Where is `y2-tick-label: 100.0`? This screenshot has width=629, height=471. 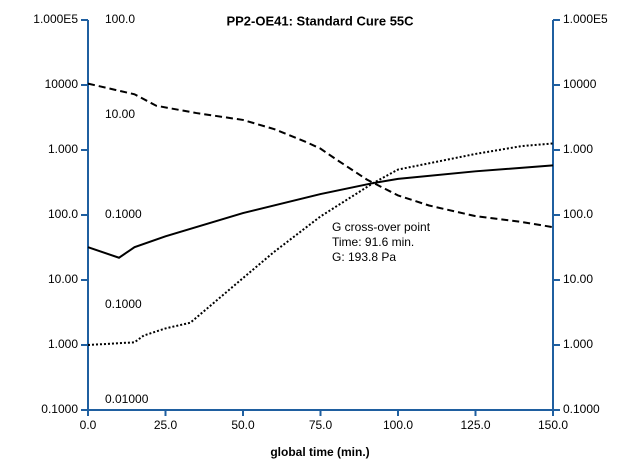 y2-tick-label: 100.0 is located at coordinates (578, 214).